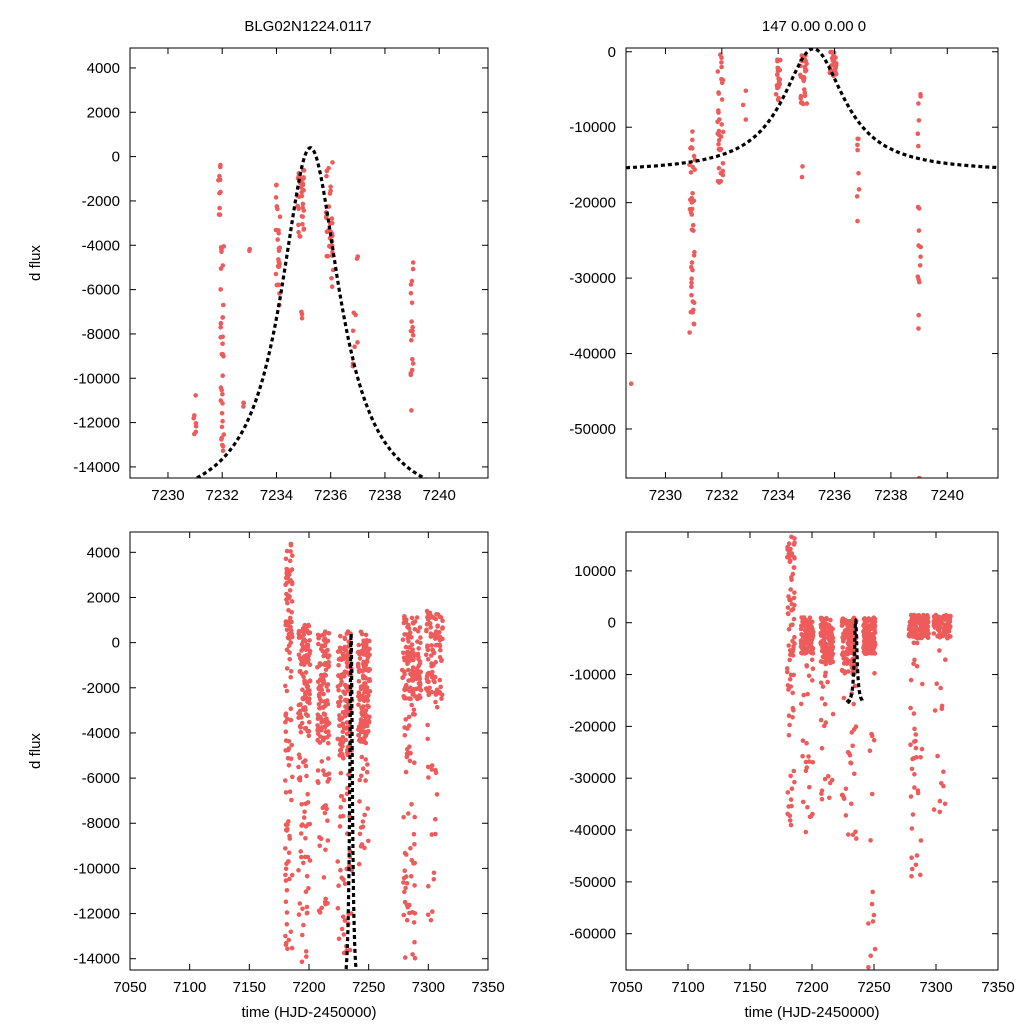  What do you see at coordinates (592, 203) in the screenshot?
I see `y-tick-label: -20000` at bounding box center [592, 203].